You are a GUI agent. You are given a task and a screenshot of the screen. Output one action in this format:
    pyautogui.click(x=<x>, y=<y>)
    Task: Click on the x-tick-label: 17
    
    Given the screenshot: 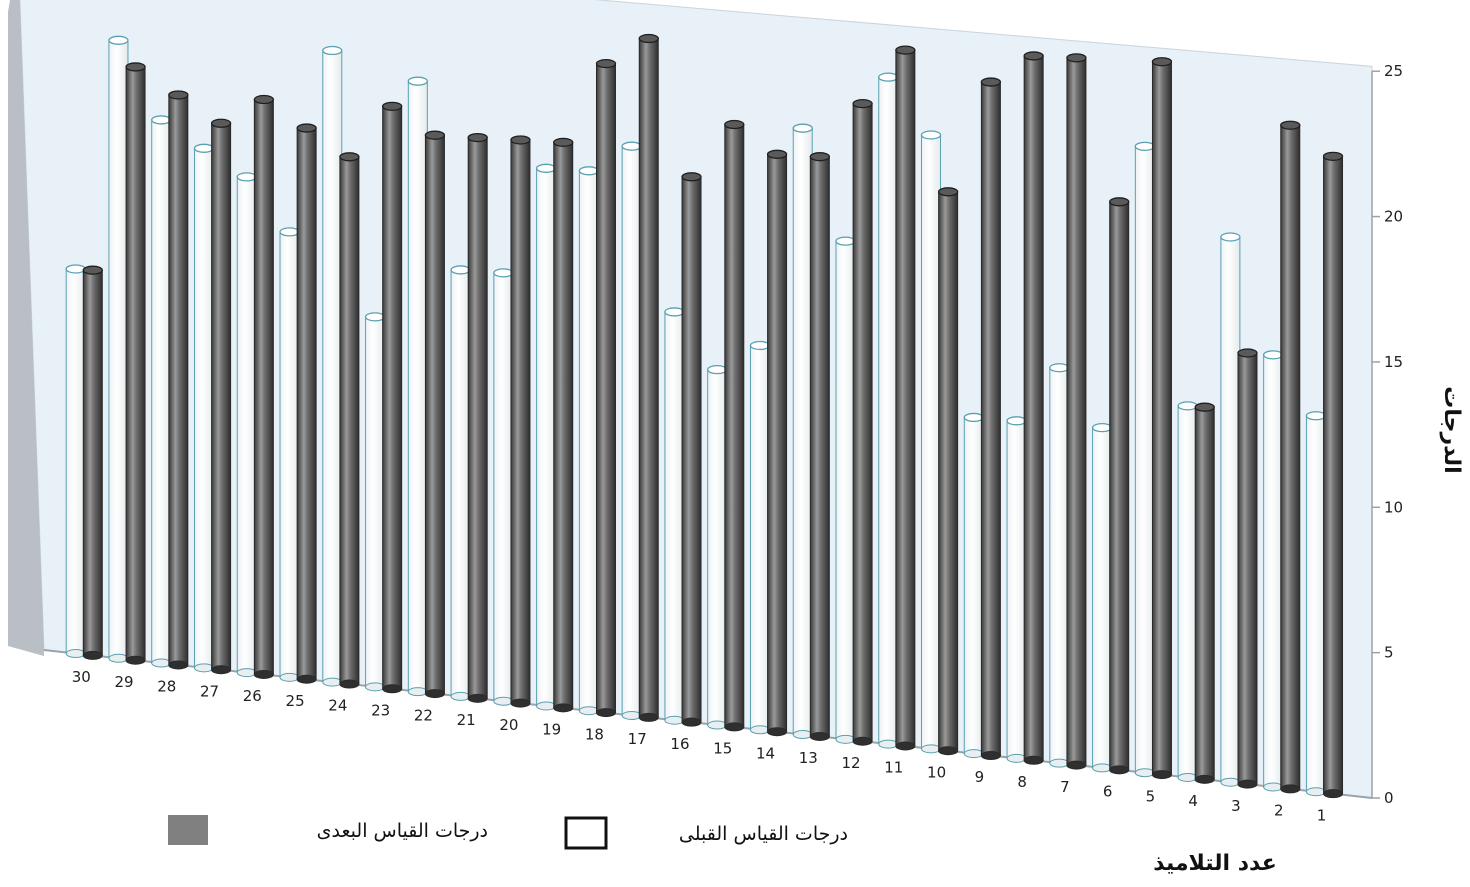 What is the action you would take?
    pyautogui.click(x=637, y=739)
    